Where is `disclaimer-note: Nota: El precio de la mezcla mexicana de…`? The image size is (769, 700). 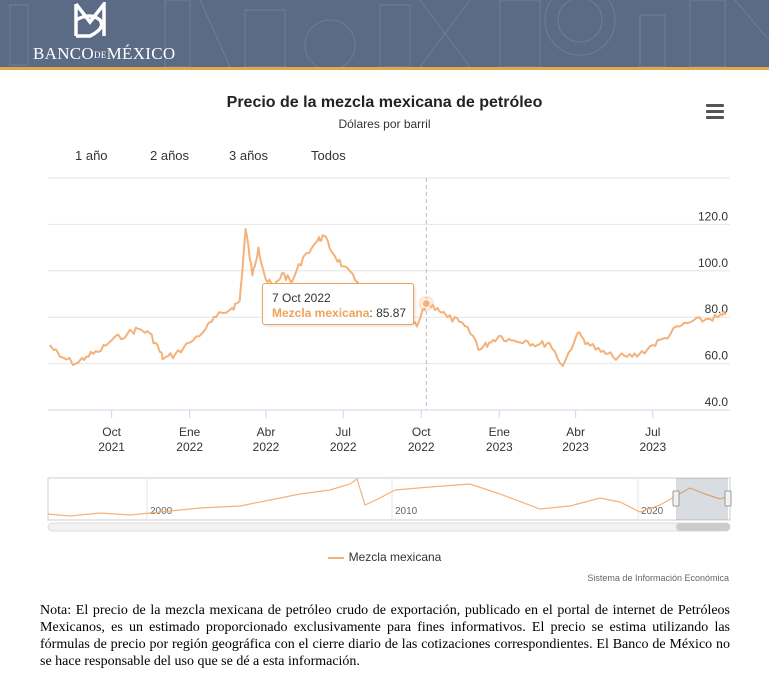
disclaimer-note: Nota: El precio de la mezcla mexicana de… is located at coordinates (385, 636).